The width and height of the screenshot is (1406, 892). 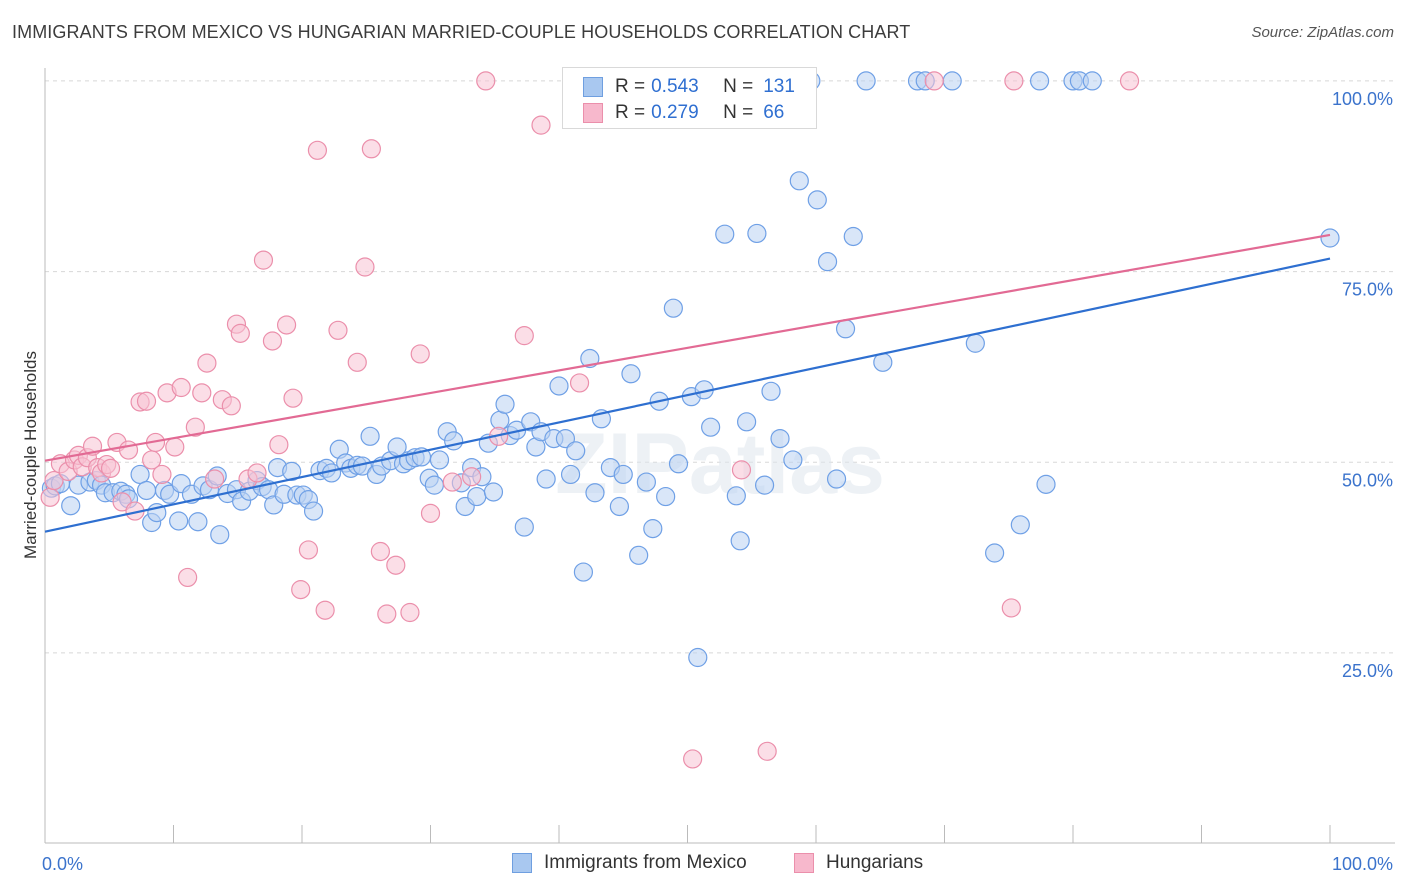 What do you see at coordinates (1322, 32) in the screenshot?
I see `source-label: Source: ZipAtlas.com` at bounding box center [1322, 32].